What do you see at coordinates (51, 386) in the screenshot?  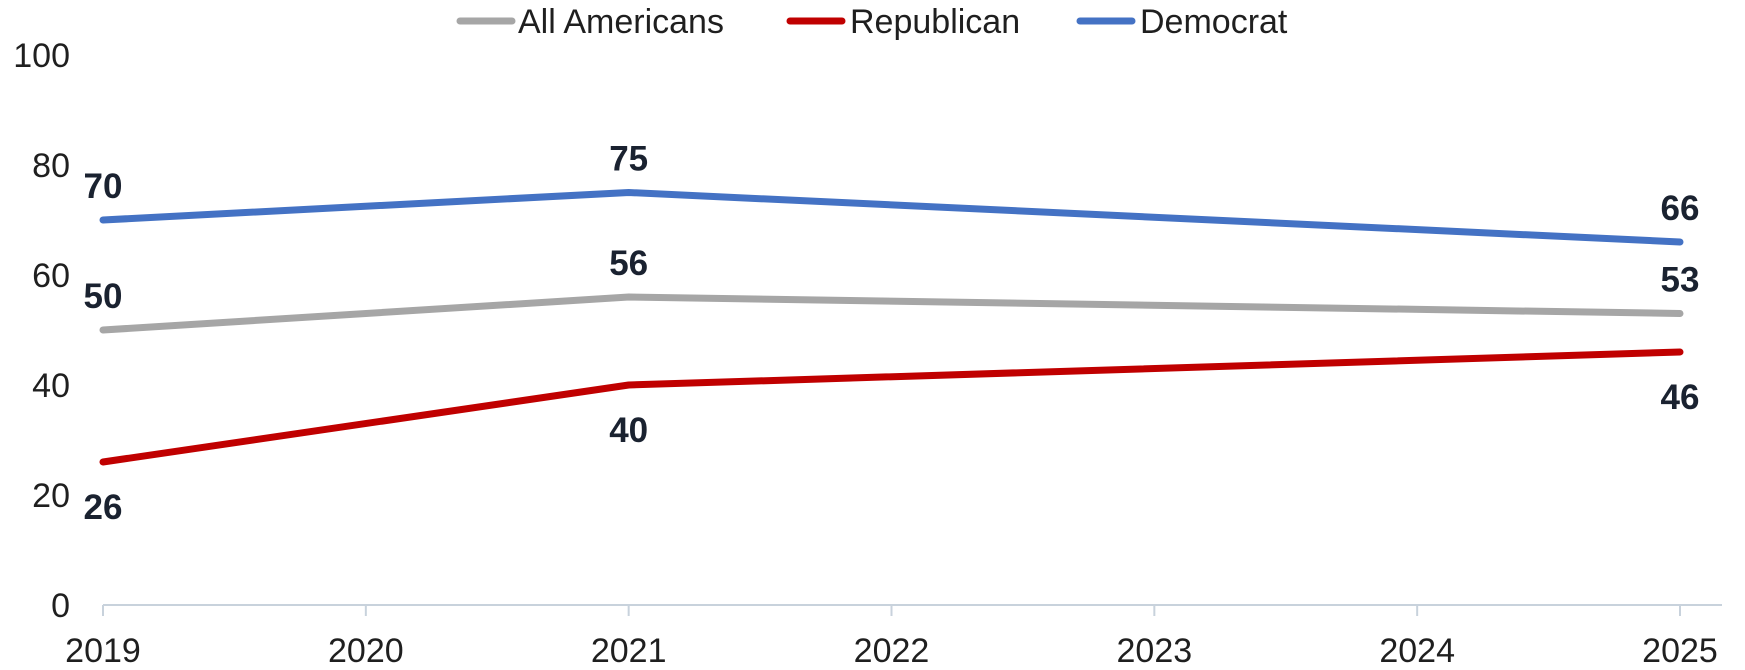 I see `y-tick-label: 40` at bounding box center [51, 386].